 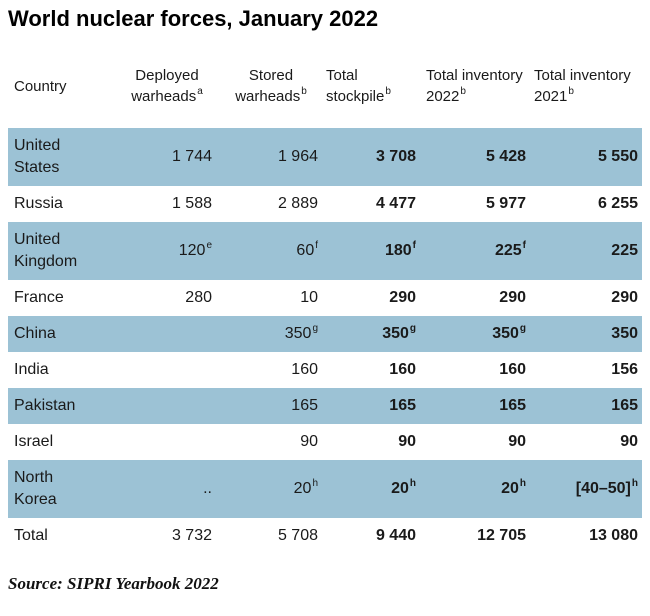 I want to click on value-cell: 6 255, so click(x=617, y=203).